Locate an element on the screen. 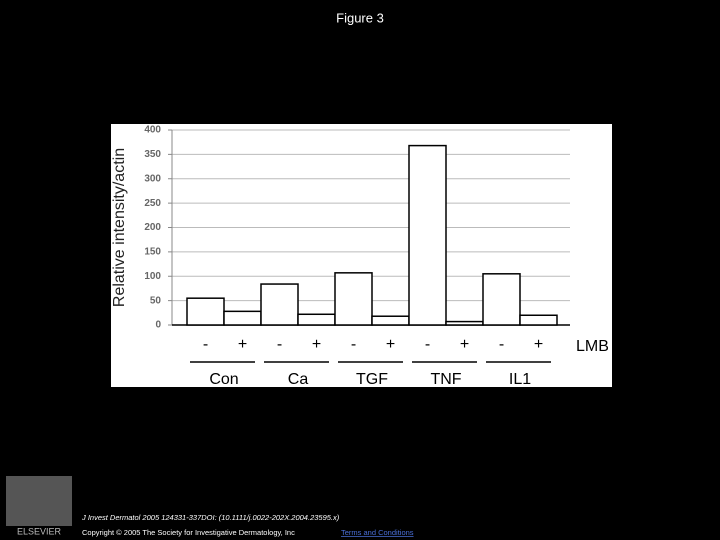 This screenshot has height=540, width=720. x-tick-label: TGF is located at coordinates (372, 379).